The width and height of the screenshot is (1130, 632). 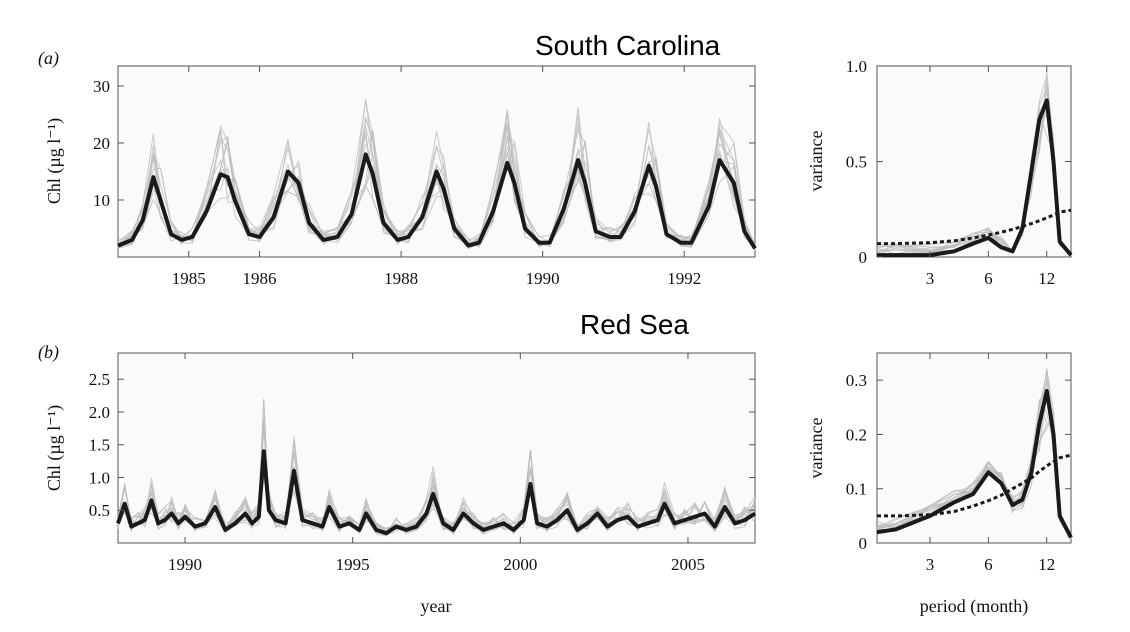 I want to click on xlabel-year: year, so click(x=436, y=606).